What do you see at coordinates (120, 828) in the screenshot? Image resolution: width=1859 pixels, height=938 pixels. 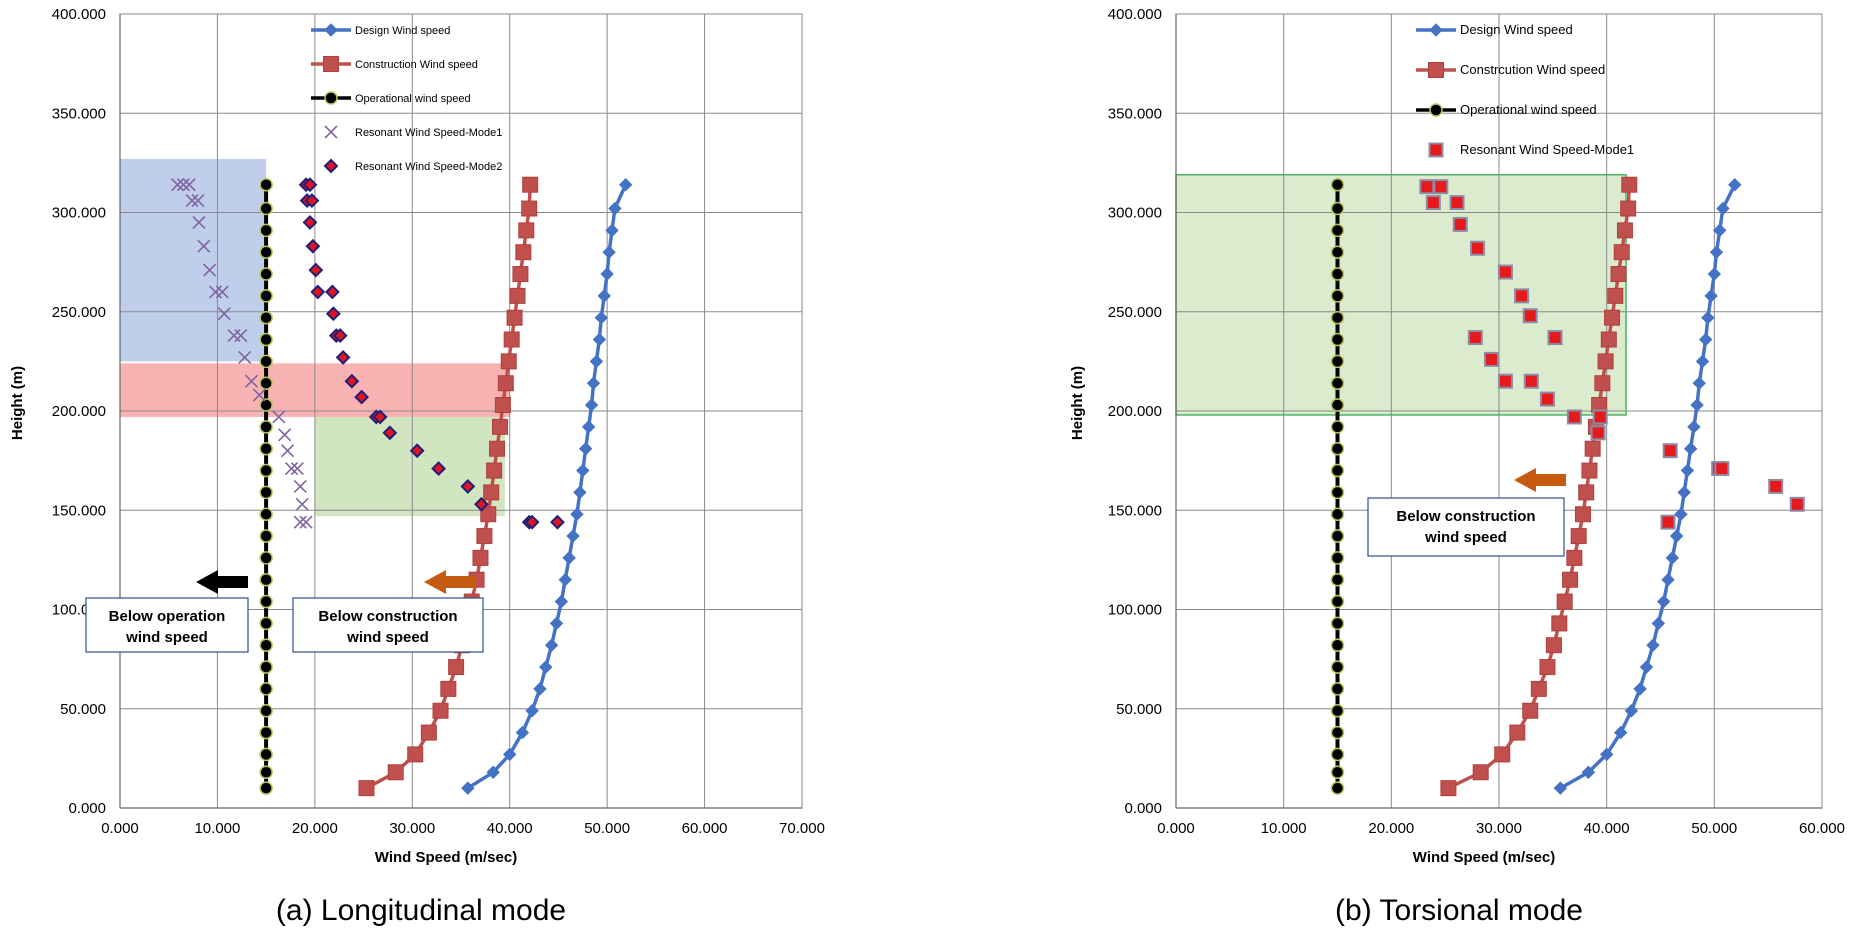 I see `x-tick-label: 0.000` at bounding box center [120, 828].